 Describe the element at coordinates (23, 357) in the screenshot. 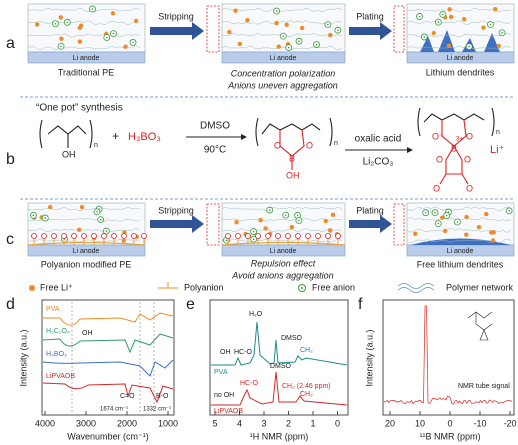

I see `y-axis-label: Intensity (a.u.)` at that location.